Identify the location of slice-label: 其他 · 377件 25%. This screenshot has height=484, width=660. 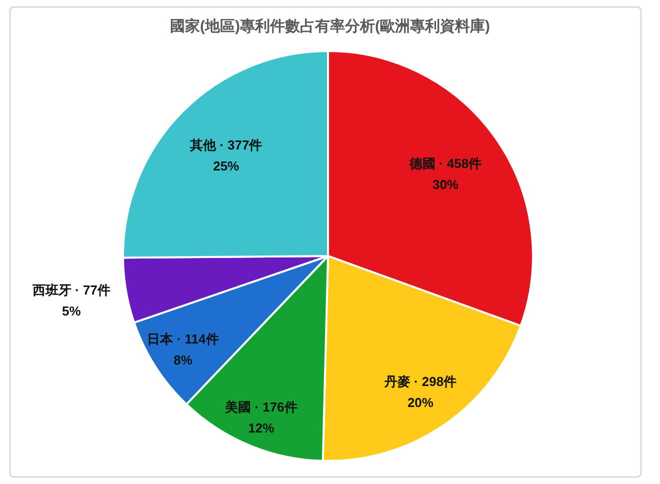
(225, 154).